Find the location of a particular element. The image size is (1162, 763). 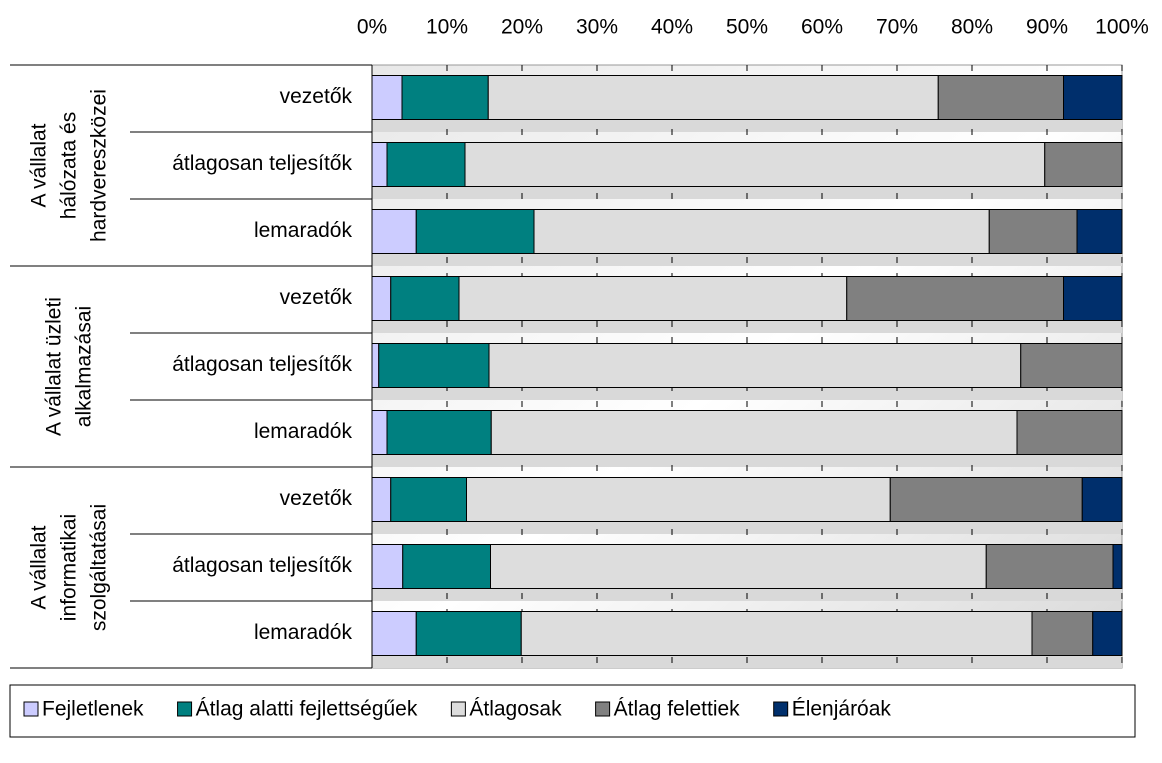

group-label: alkalmazásai is located at coordinates (84, 366).